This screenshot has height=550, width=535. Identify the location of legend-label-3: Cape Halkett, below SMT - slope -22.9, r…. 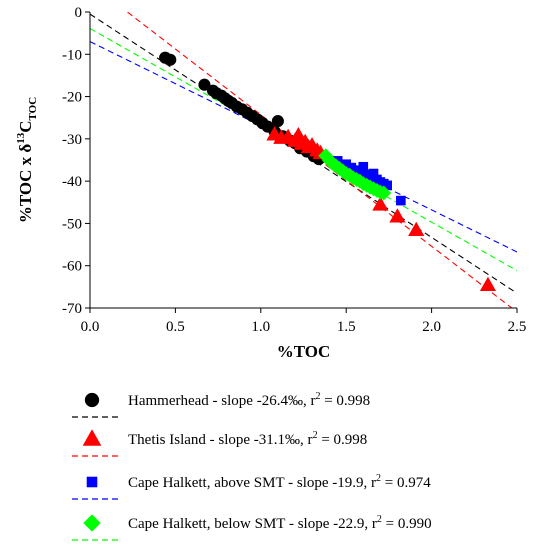
(280, 523).